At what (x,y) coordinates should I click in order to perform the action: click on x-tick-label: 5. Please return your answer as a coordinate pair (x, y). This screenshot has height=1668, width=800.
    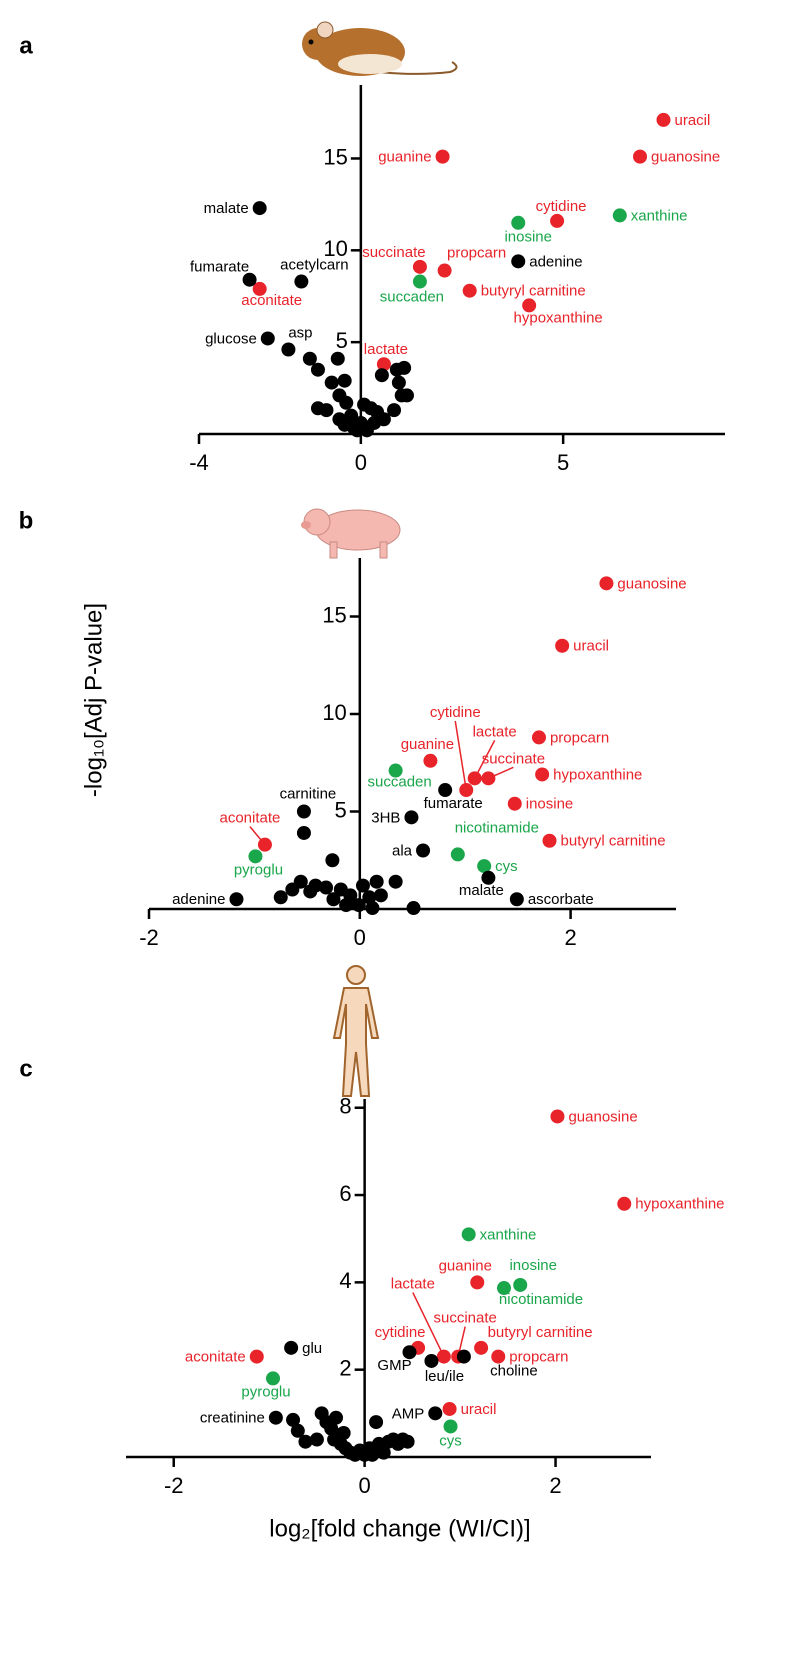
    Looking at the image, I should click on (563, 462).